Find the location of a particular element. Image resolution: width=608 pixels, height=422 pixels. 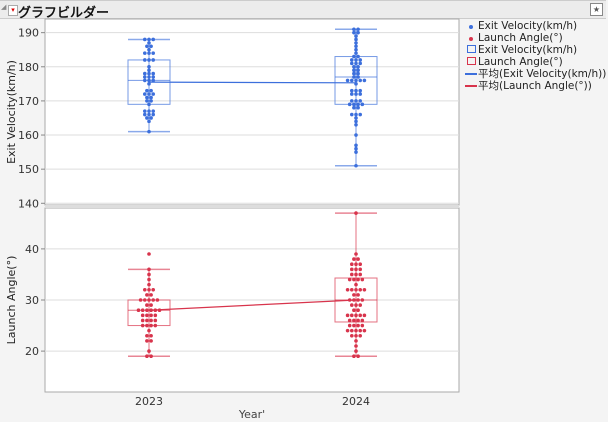

legend-item: 平均(Exit Velocity(km/h)) is located at coordinates (535, 74).